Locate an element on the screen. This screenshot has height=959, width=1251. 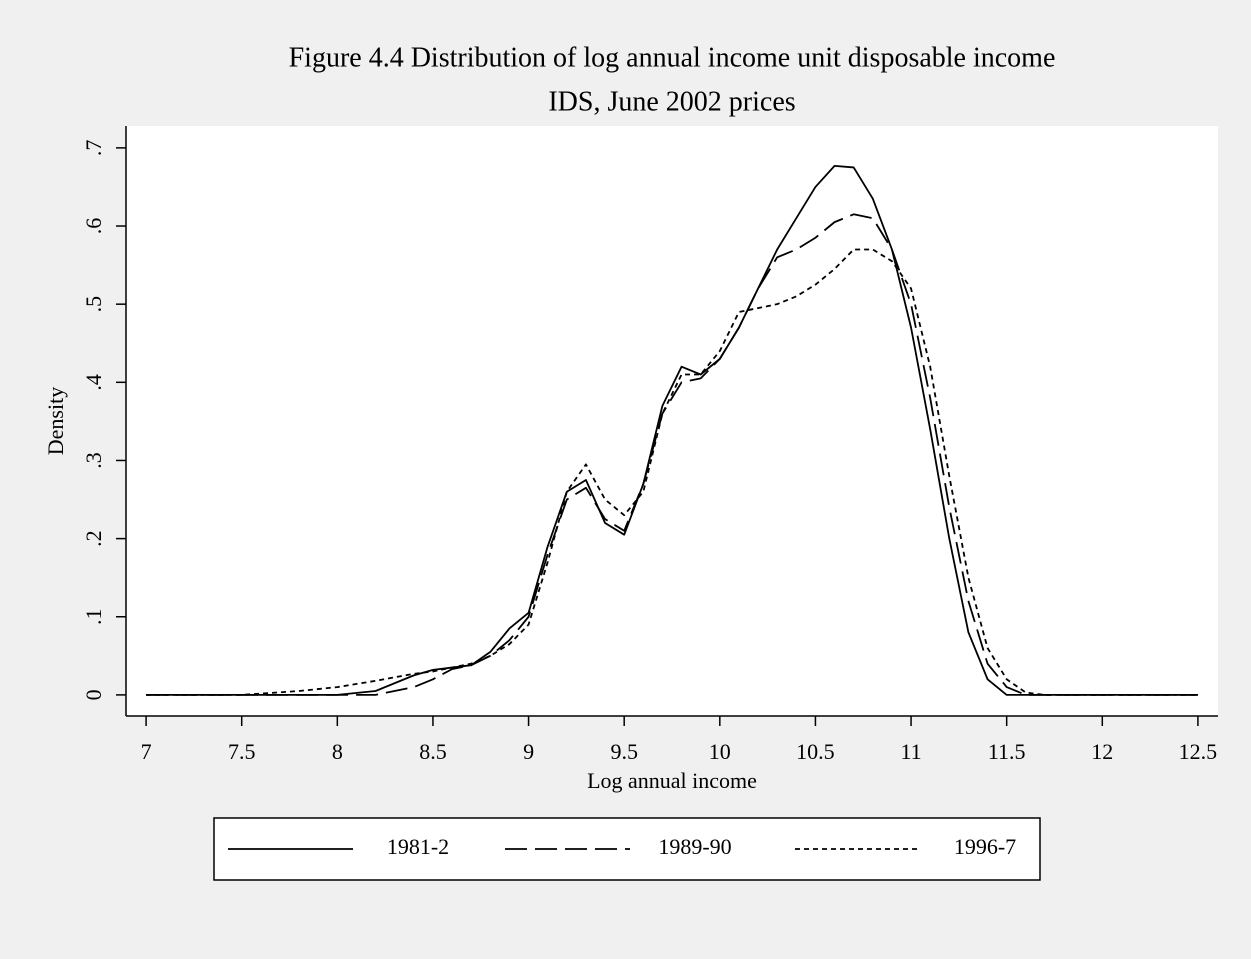
y-tick-label: 0 is located at coordinates (93, 694).